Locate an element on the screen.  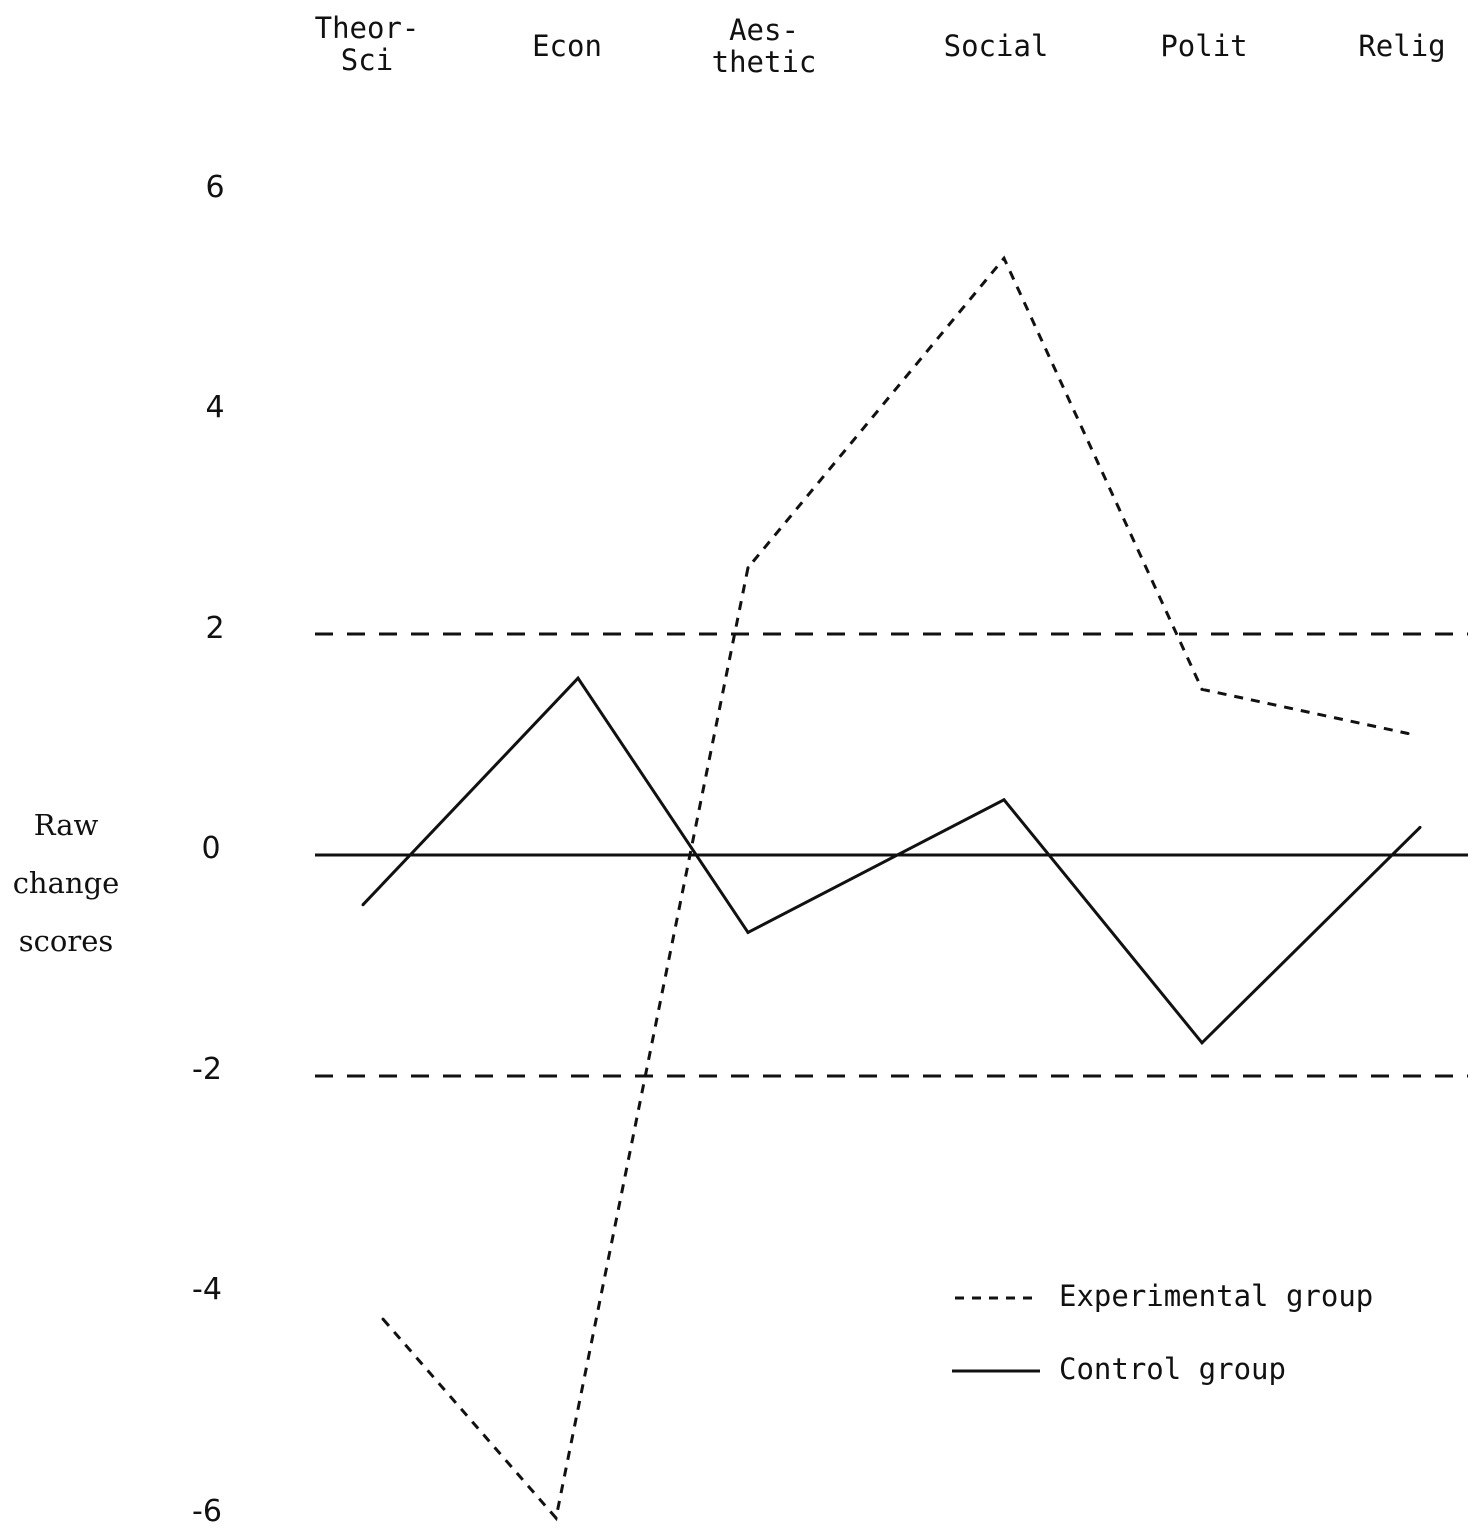
experimental-group-point-social is located at coordinates (1004, 258).